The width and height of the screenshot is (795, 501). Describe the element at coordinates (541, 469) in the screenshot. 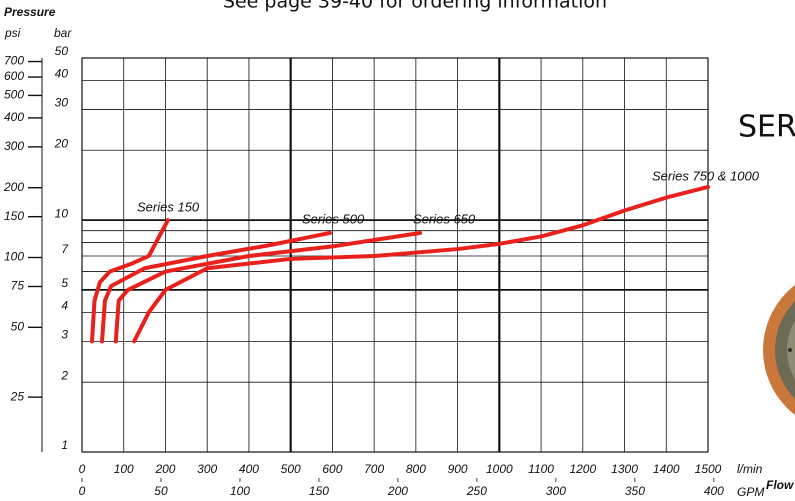

I see `x-tick-label: 1100` at that location.